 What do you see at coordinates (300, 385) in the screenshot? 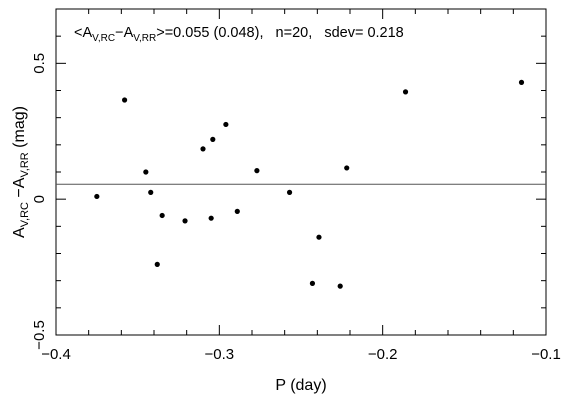
I see `x-axis-label: P (day)` at bounding box center [300, 385].